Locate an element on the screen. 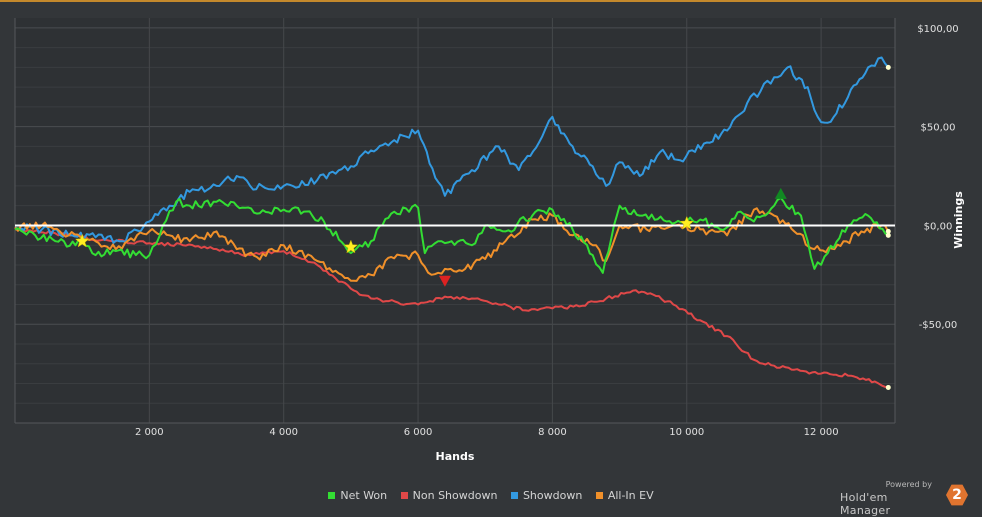 This screenshot has width=982, height=517. chart-legend: Net Won Non Showdown Showdown All-In EV is located at coordinates (491, 495).